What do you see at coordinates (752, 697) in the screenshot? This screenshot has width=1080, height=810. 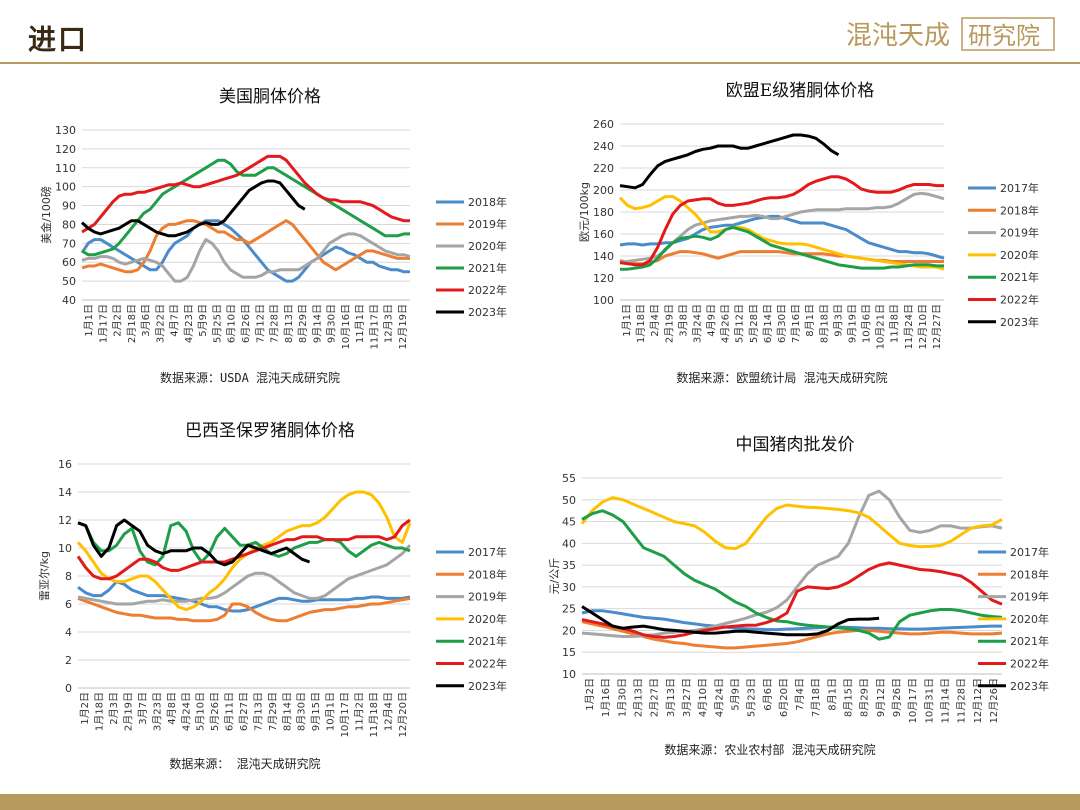 I see `x-tick-label: 5月23日` at bounding box center [752, 697].